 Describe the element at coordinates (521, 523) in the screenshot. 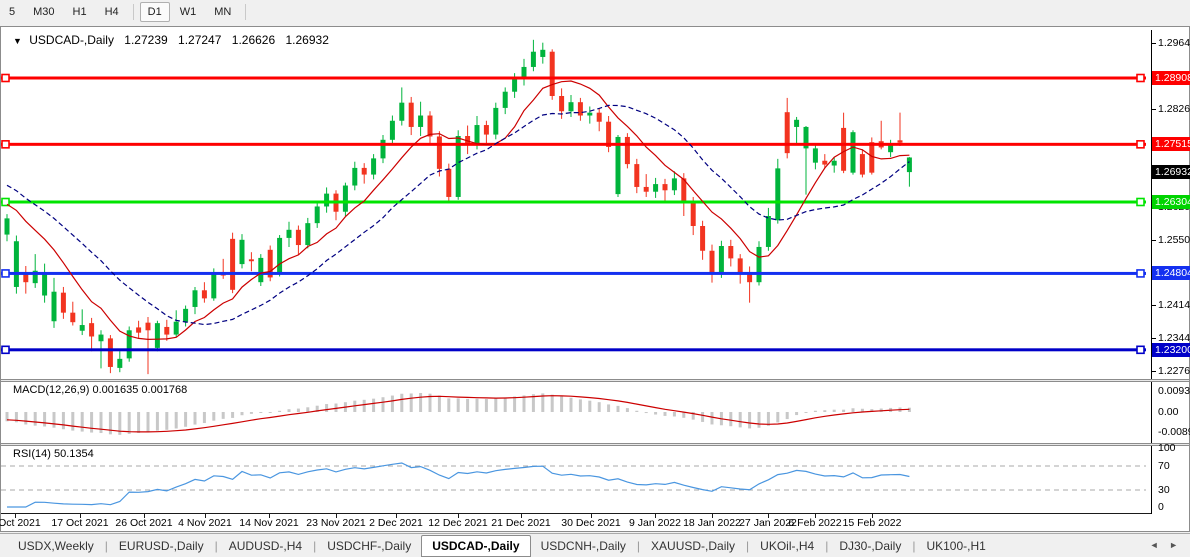

I see `date-axis-label: 21 Dec 2021` at that location.